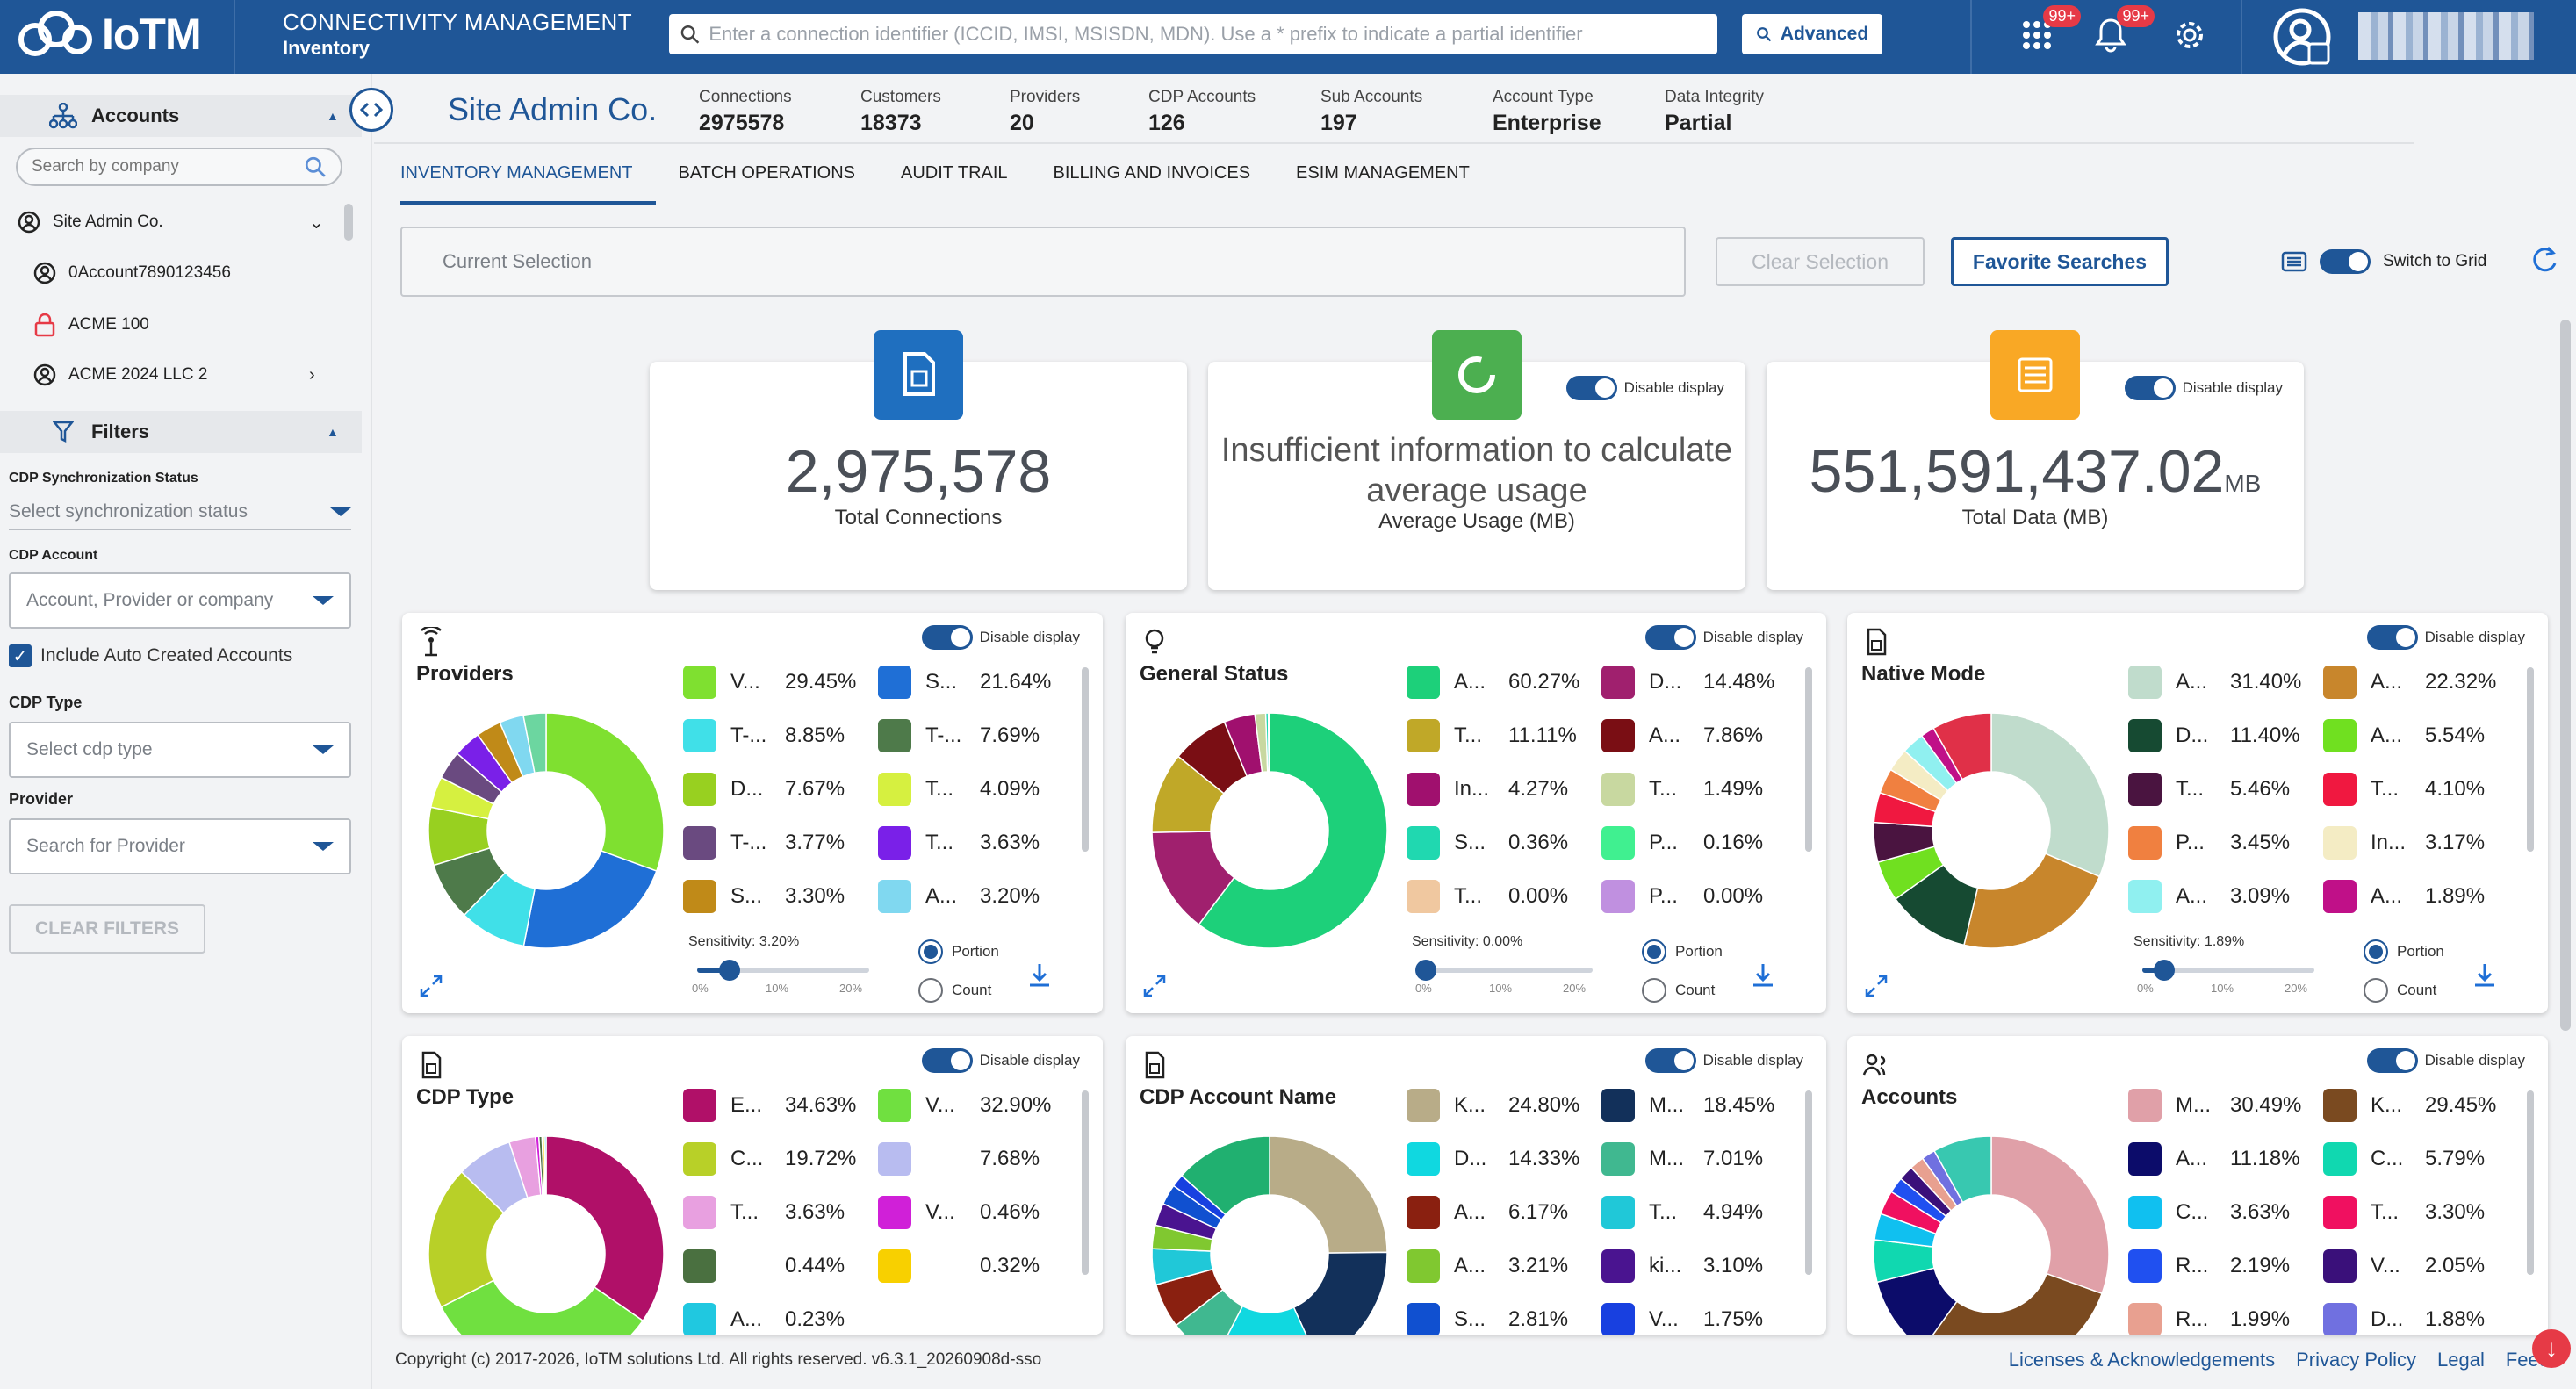 The image size is (2576, 1389). I want to click on account-item: ACME 100, so click(191, 325).